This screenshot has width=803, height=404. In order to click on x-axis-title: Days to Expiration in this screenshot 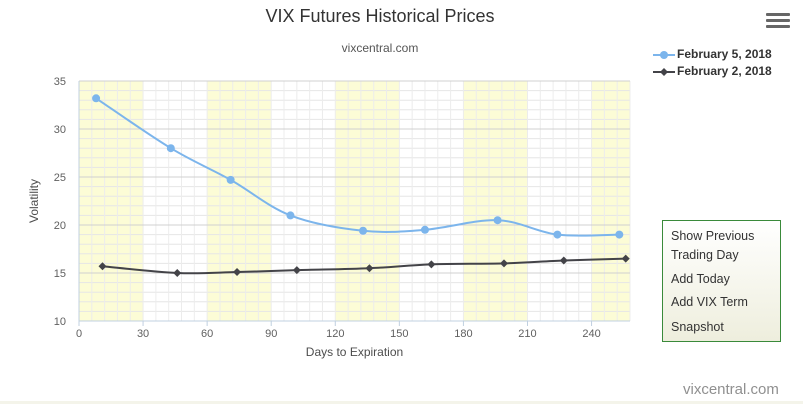, I will do `click(354, 352)`.